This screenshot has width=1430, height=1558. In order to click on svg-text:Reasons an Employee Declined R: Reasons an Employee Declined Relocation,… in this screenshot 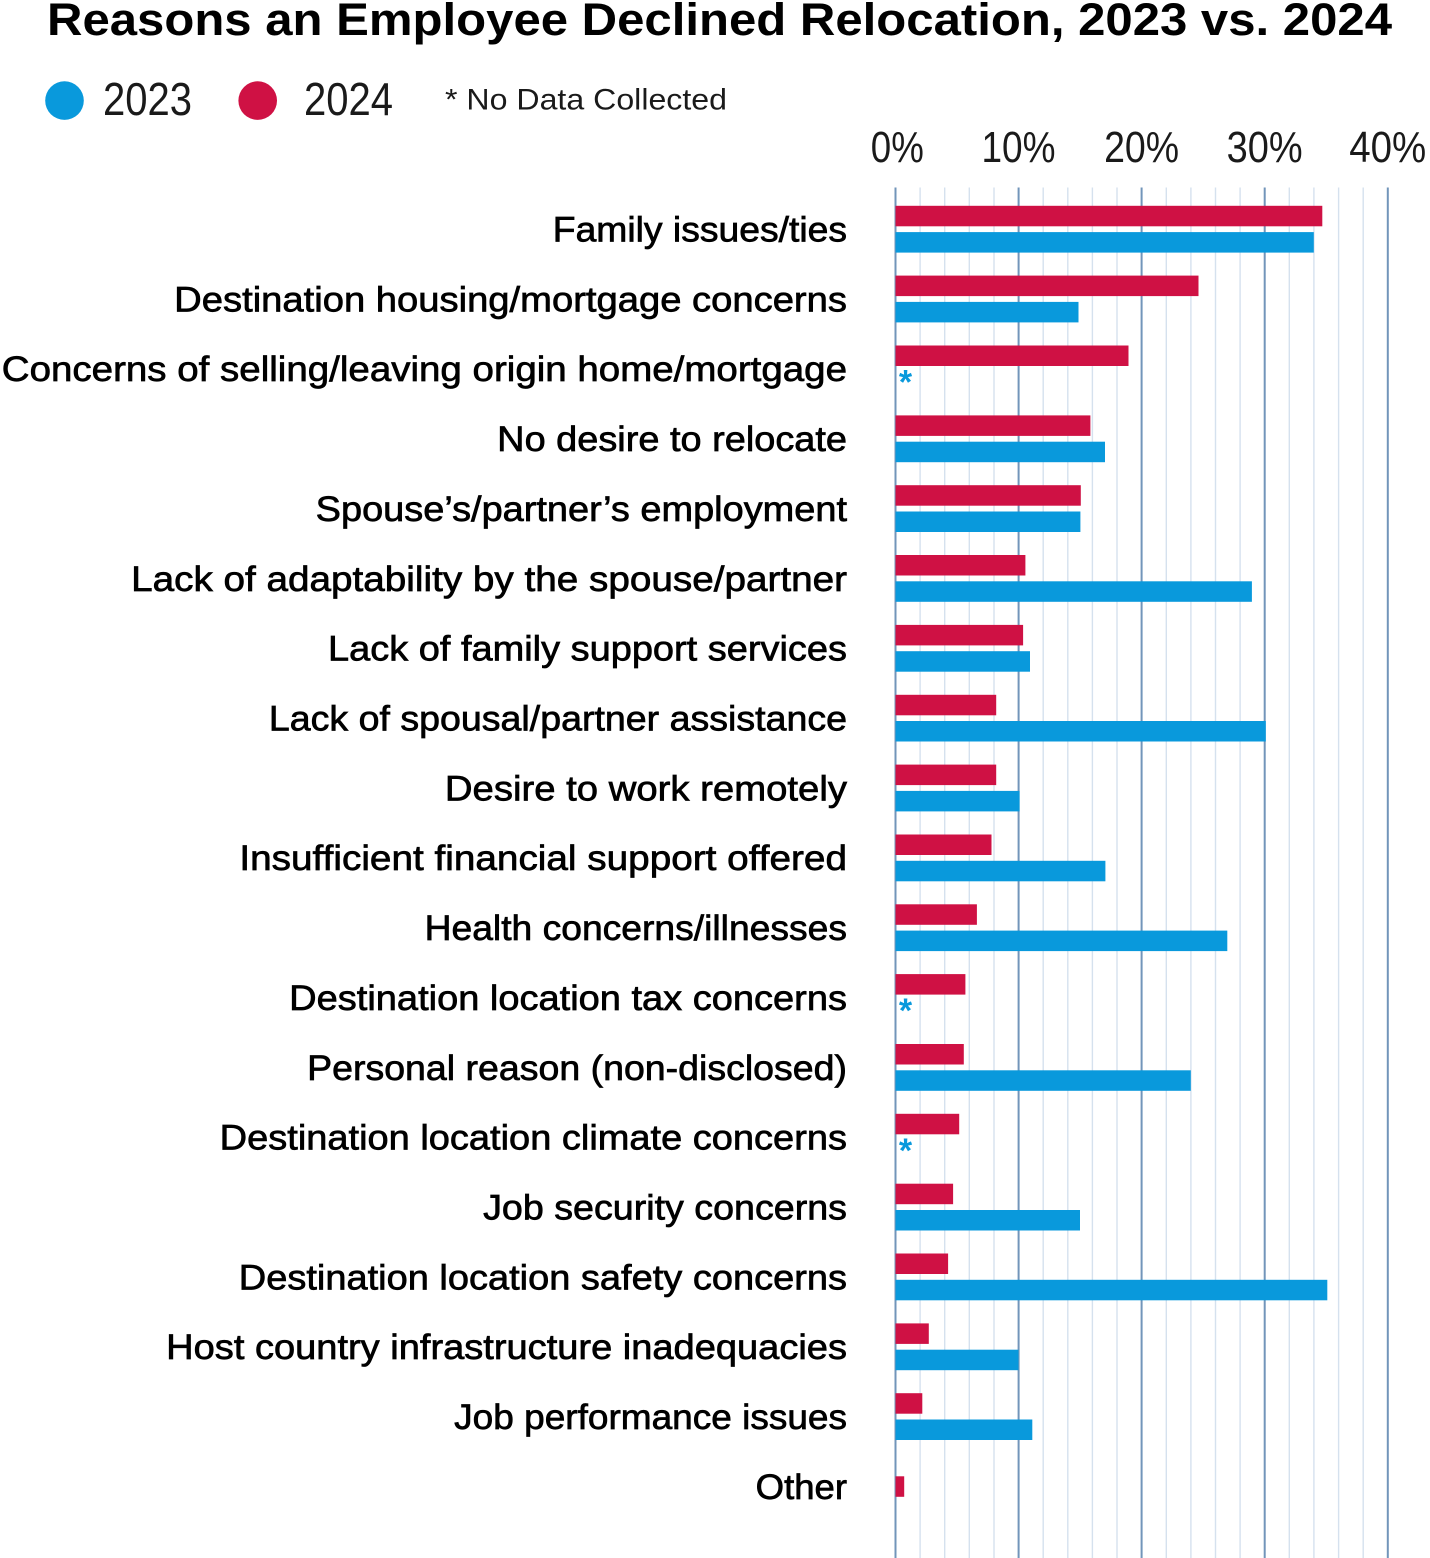, I will do `click(719, 22)`.